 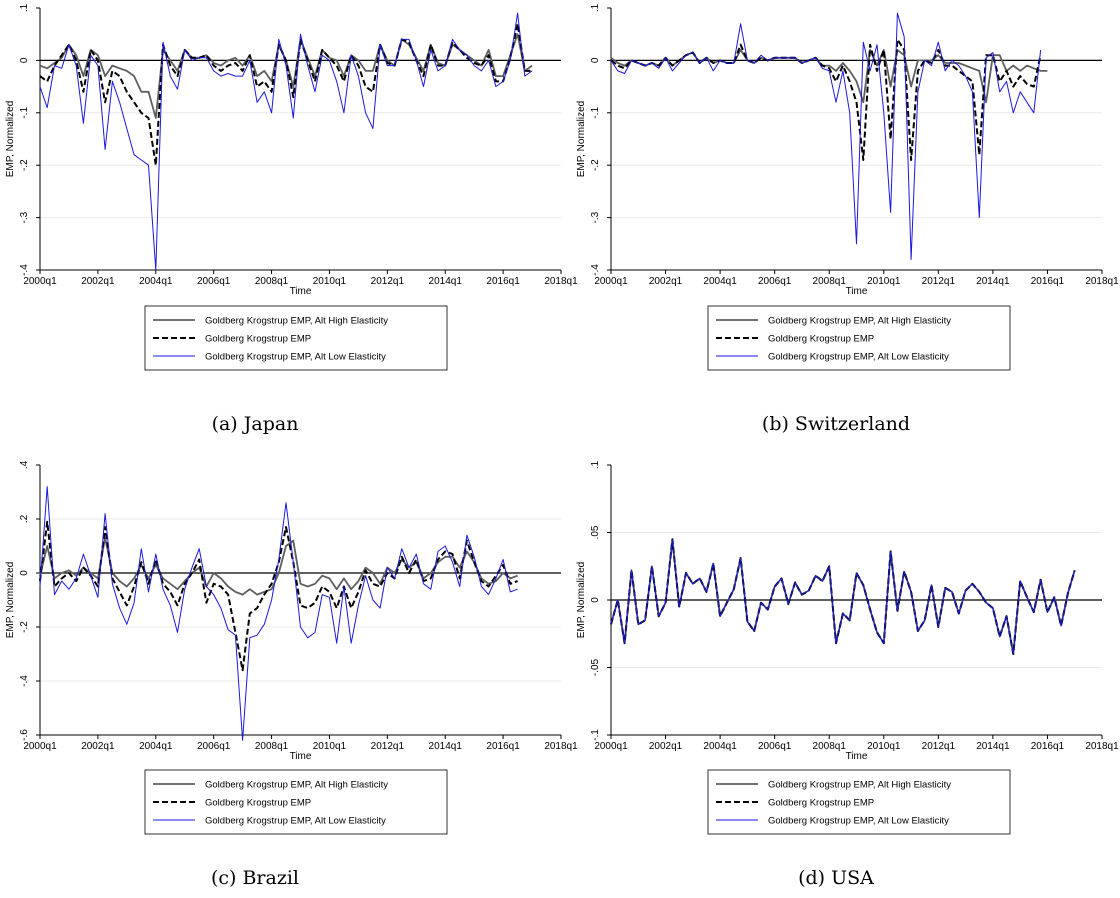 I want to click on y-tick-label: .4, so click(x=24, y=464).